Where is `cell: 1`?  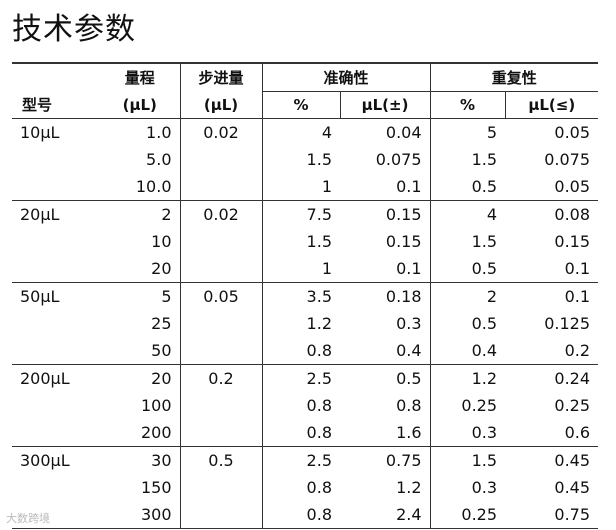
cell: 1 is located at coordinates (300, 187).